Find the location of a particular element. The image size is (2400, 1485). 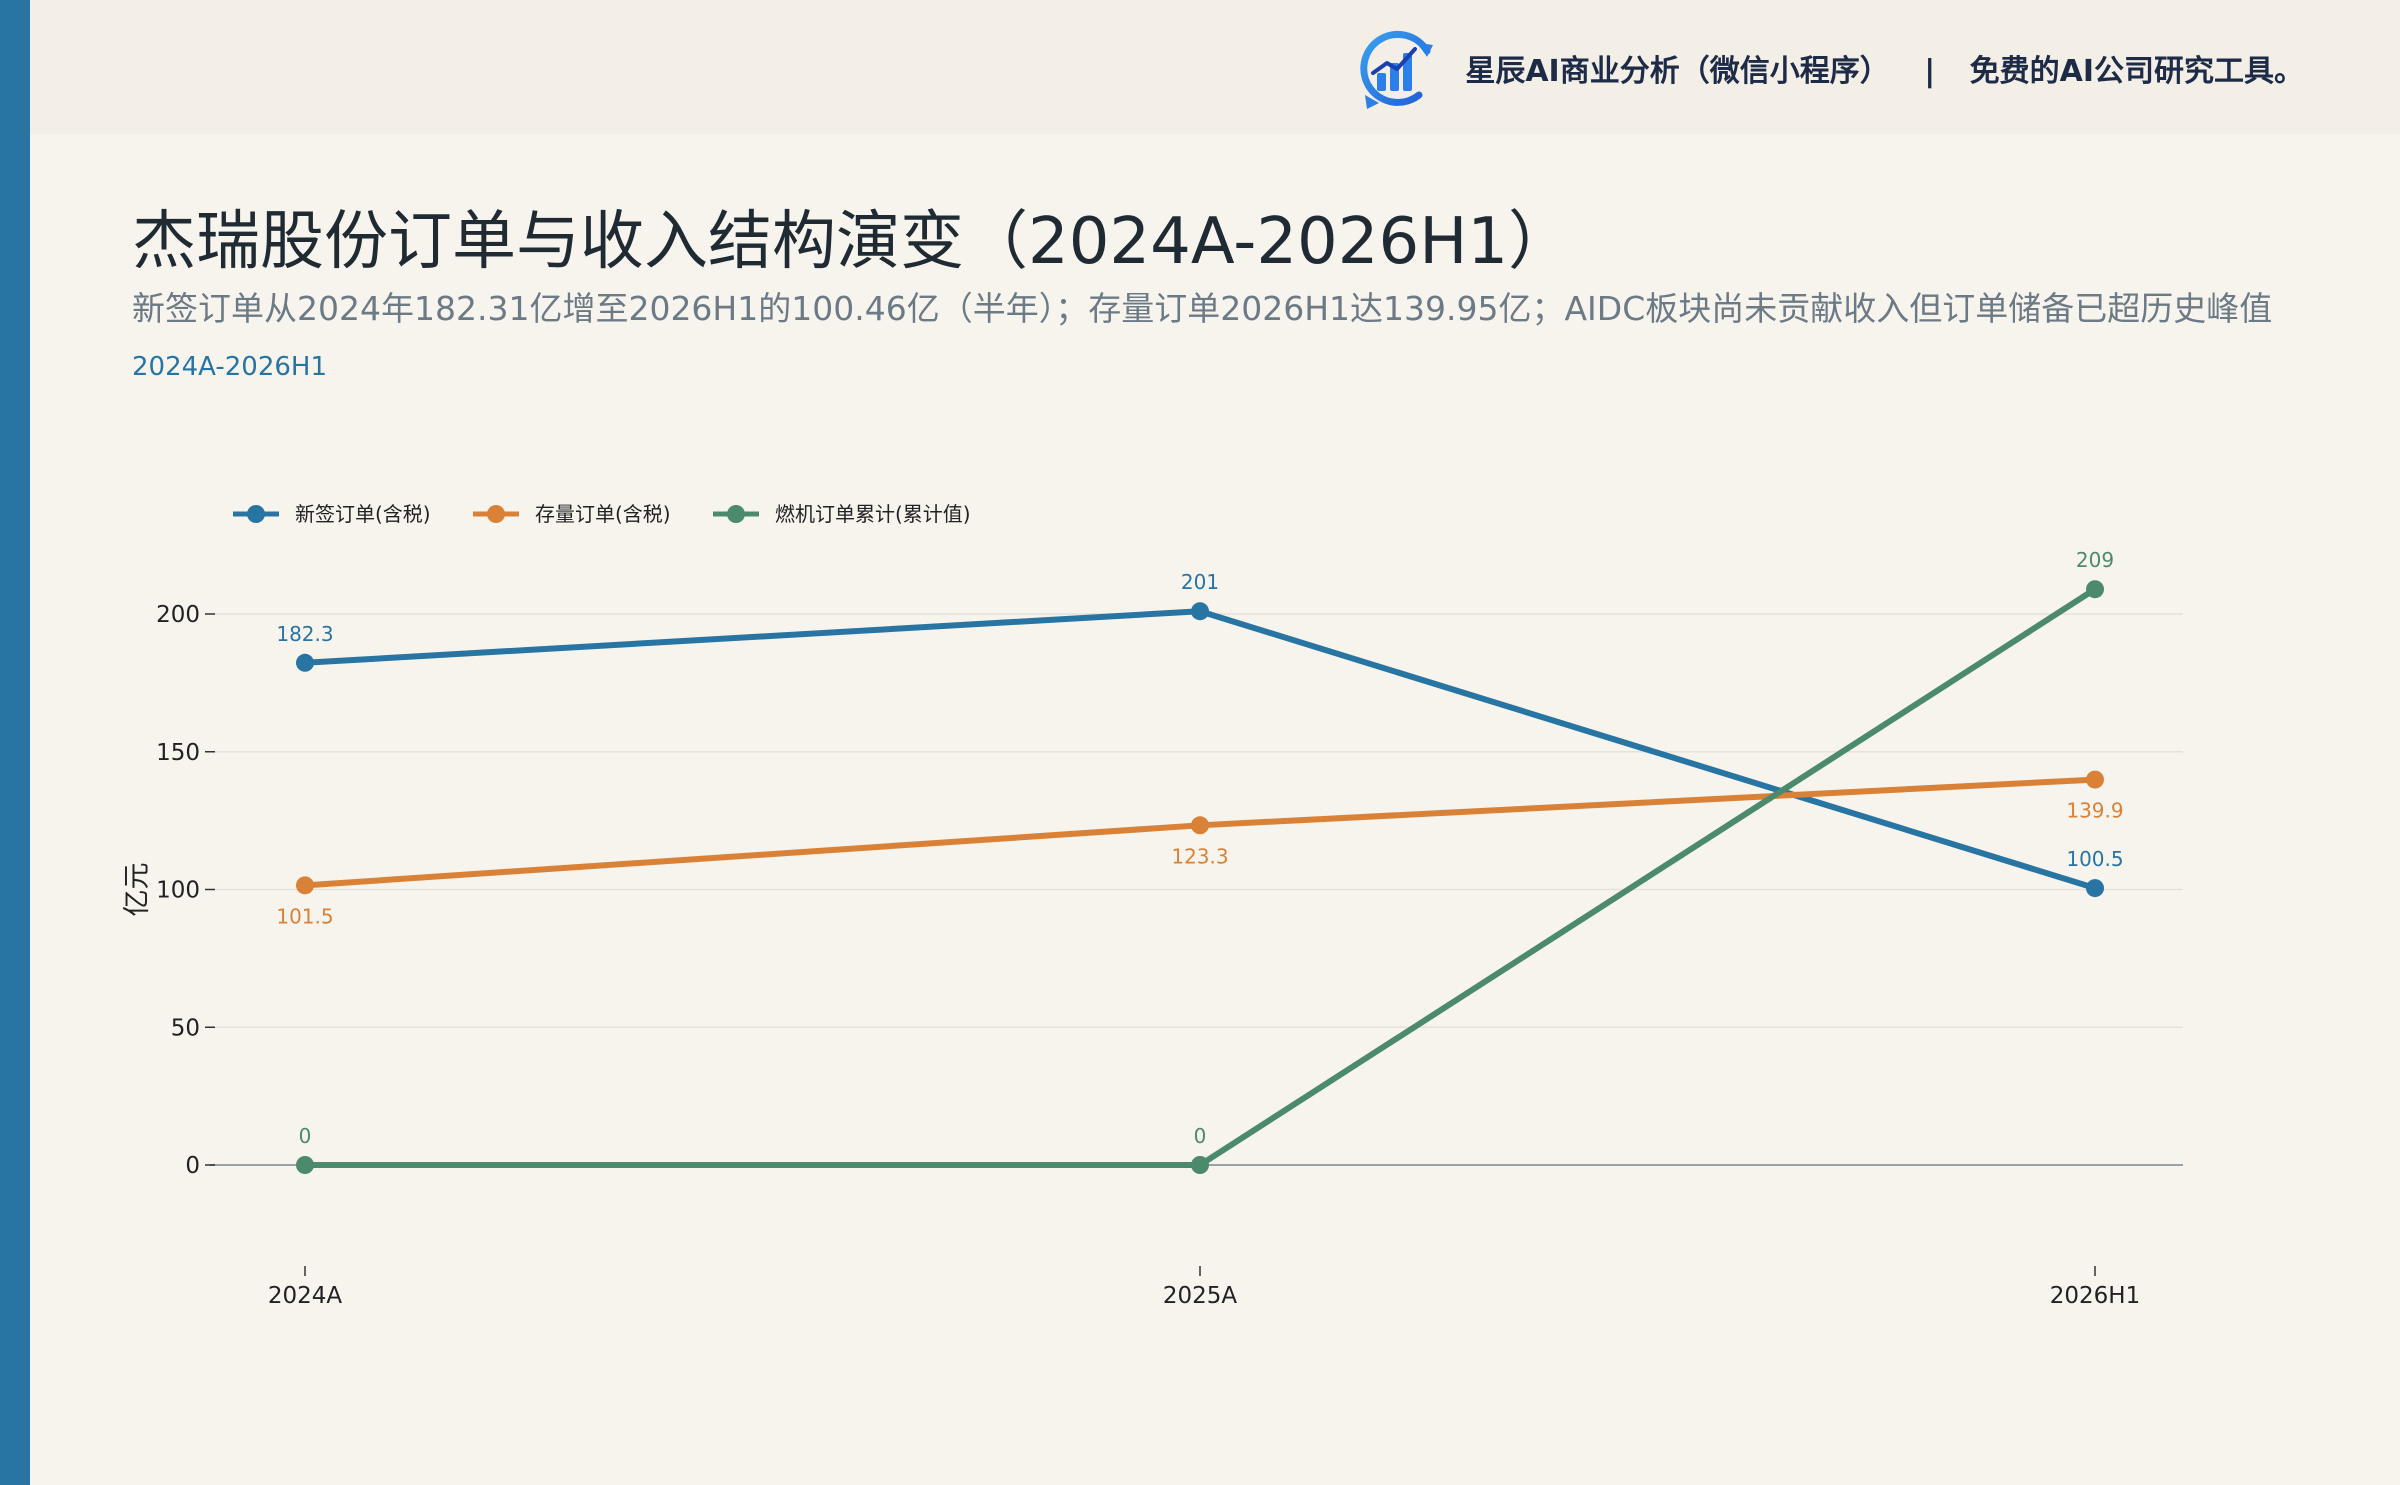

brand: 星辰AI商业分析（微信小程序） | 免费的AI公司研究工具。 is located at coordinates (1830, 68).